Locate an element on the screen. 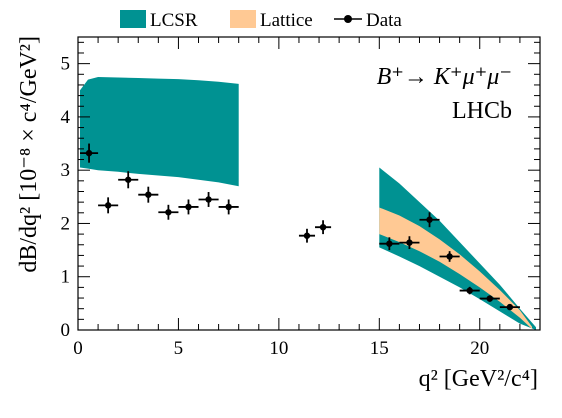  legend-label-lattice: Lattice is located at coordinates (286, 20).